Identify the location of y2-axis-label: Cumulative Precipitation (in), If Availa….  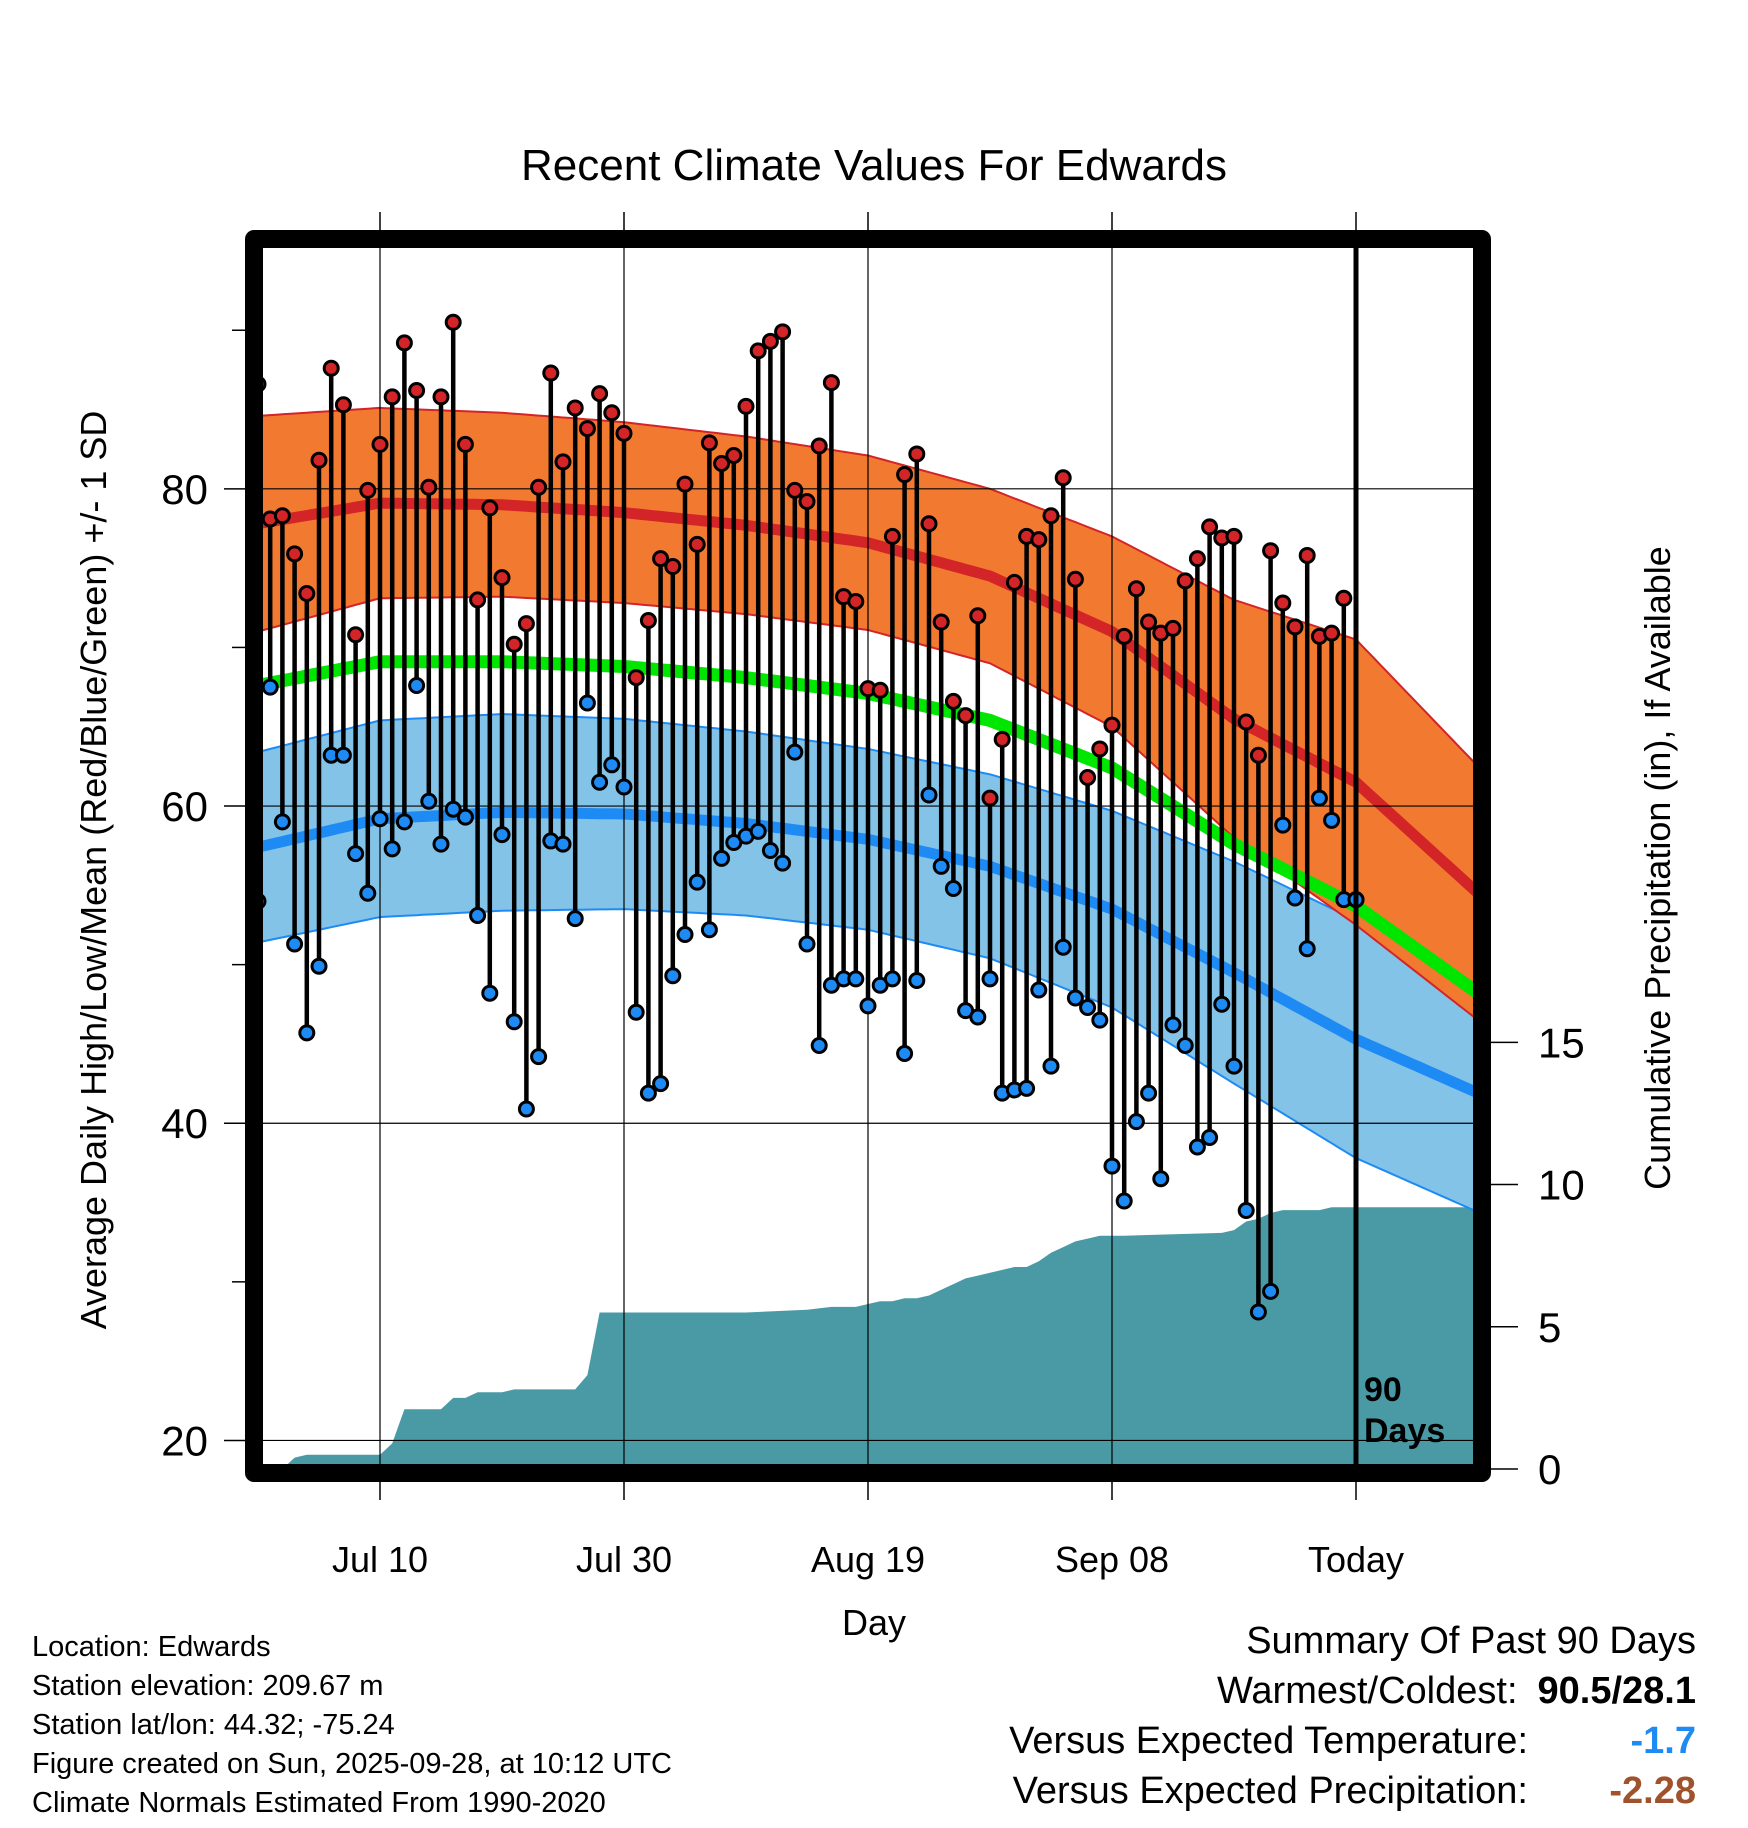
(1657, 868).